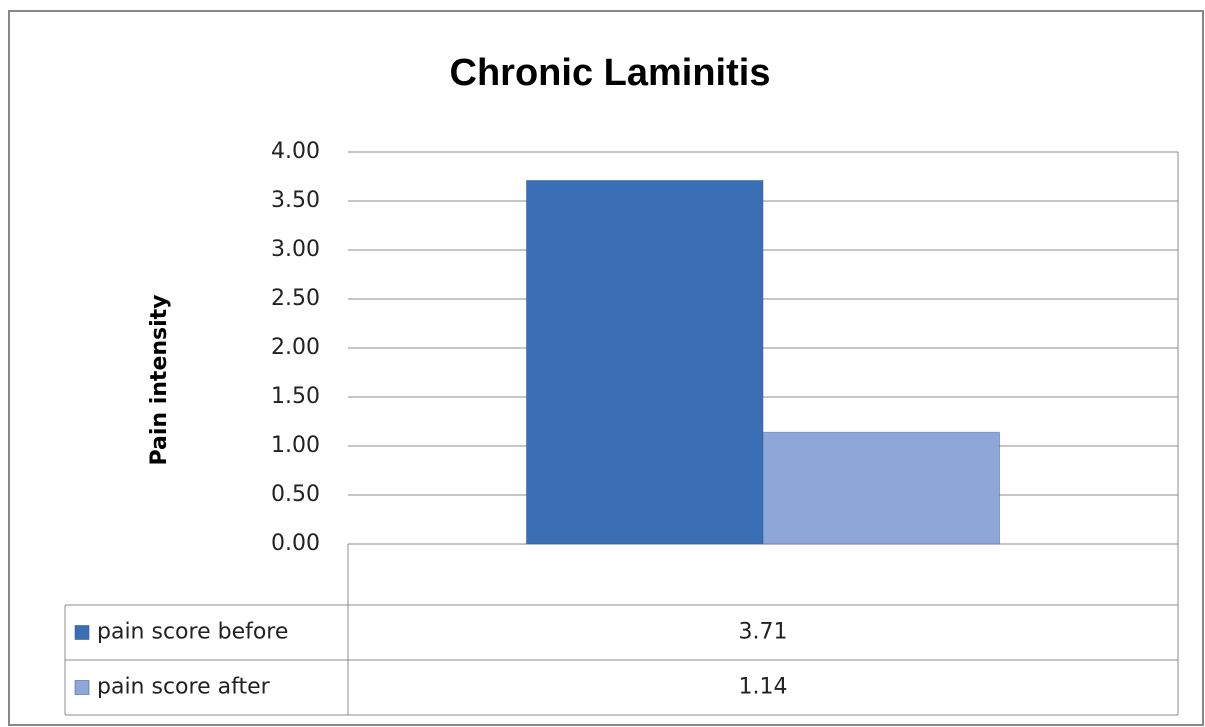  What do you see at coordinates (295, 494) in the screenshot?
I see `y-tick-label: 0.50` at bounding box center [295, 494].